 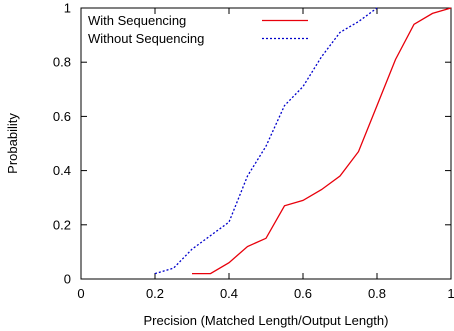 I want to click on x-tick-label: 1, so click(x=450, y=293).